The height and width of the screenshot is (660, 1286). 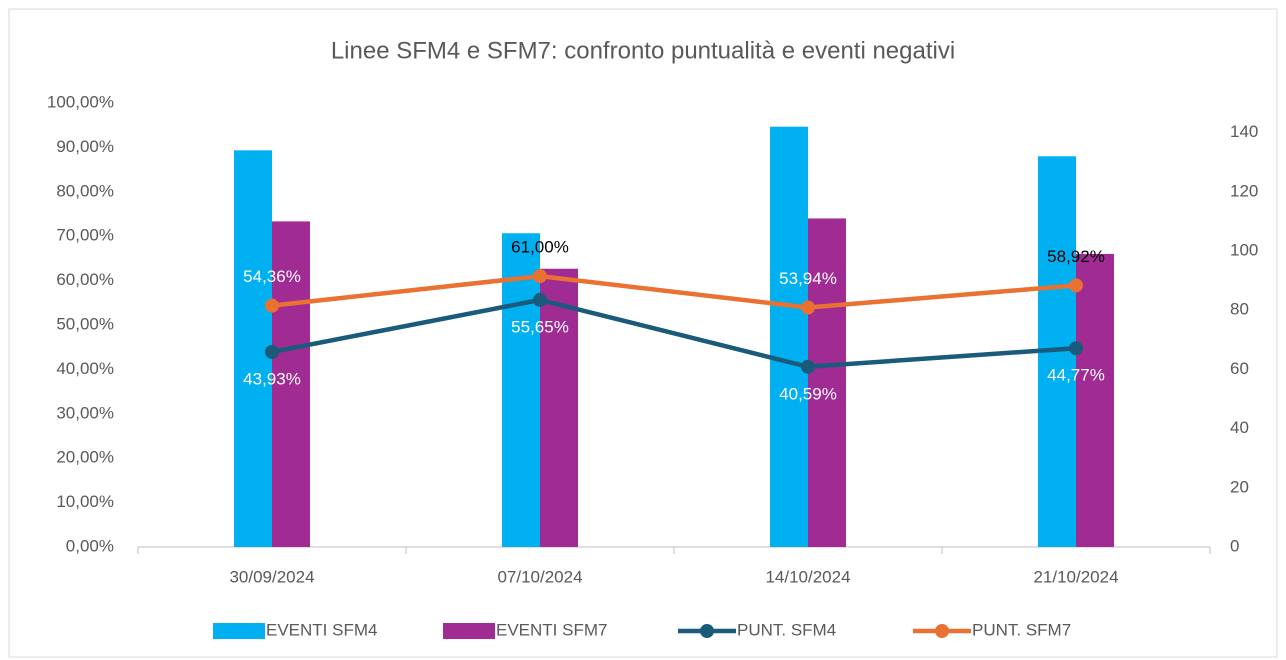 I want to click on legend-label: PUNT. SFM7, so click(x=1021, y=629).